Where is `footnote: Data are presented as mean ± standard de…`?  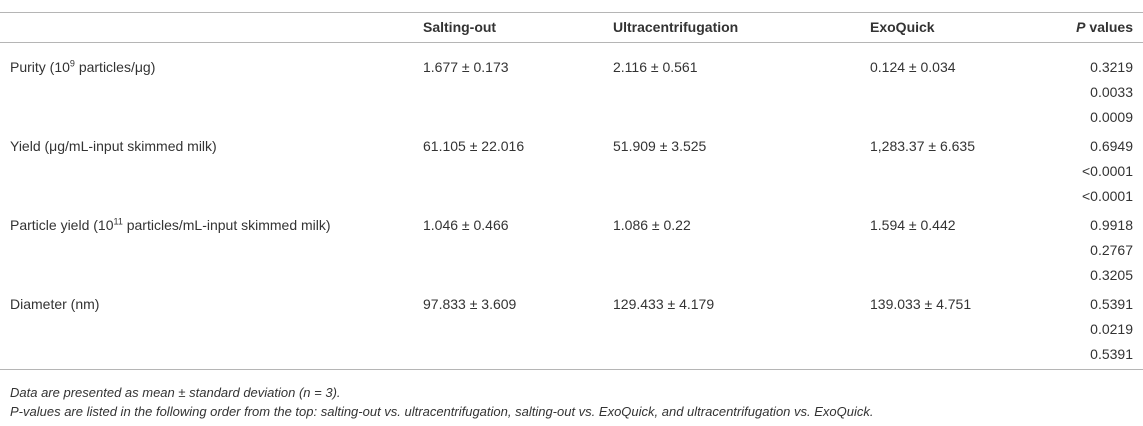 footnote: Data are presented as mean ± standard de… is located at coordinates (175, 392).